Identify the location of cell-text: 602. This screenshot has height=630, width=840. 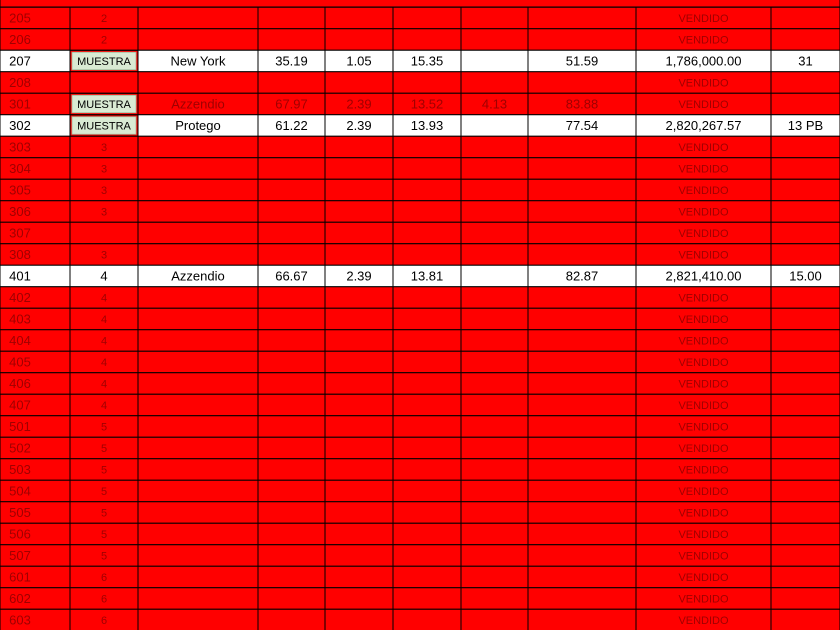
(20, 598).